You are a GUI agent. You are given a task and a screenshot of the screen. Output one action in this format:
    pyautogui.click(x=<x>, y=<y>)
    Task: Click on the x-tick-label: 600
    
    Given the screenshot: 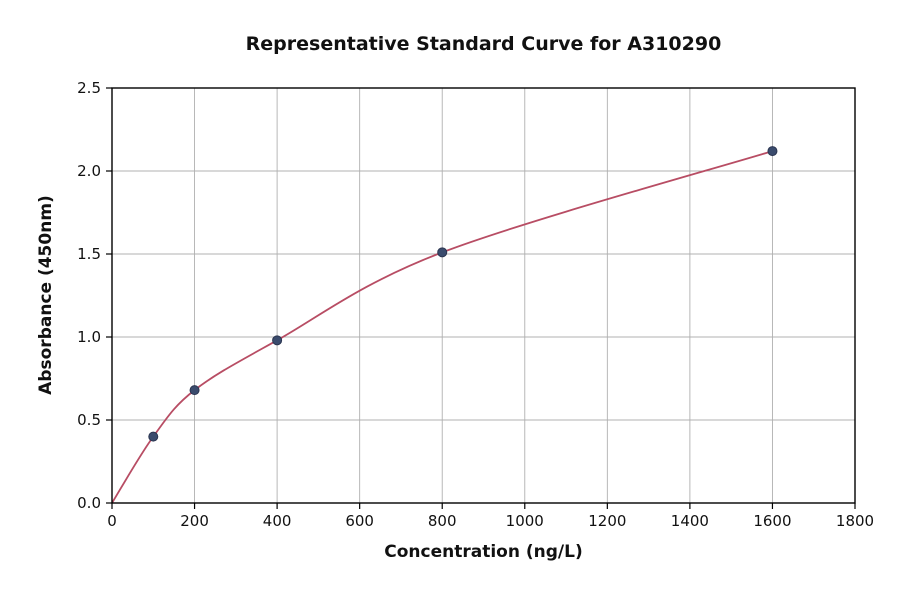 What is the action you would take?
    pyautogui.click(x=359, y=521)
    